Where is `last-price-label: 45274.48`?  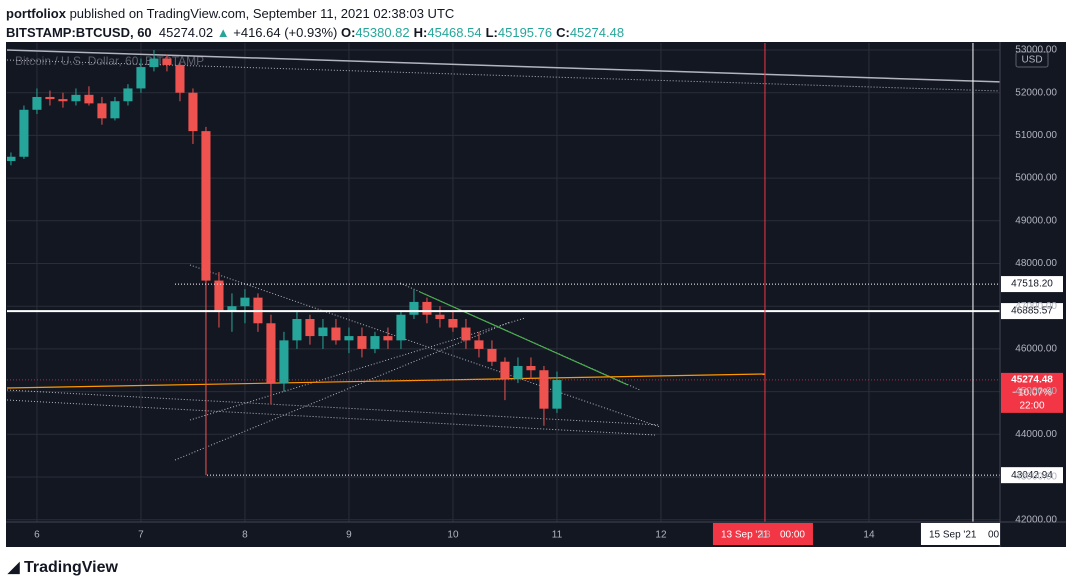 last-price-label: 45274.48 is located at coordinates (1032, 380).